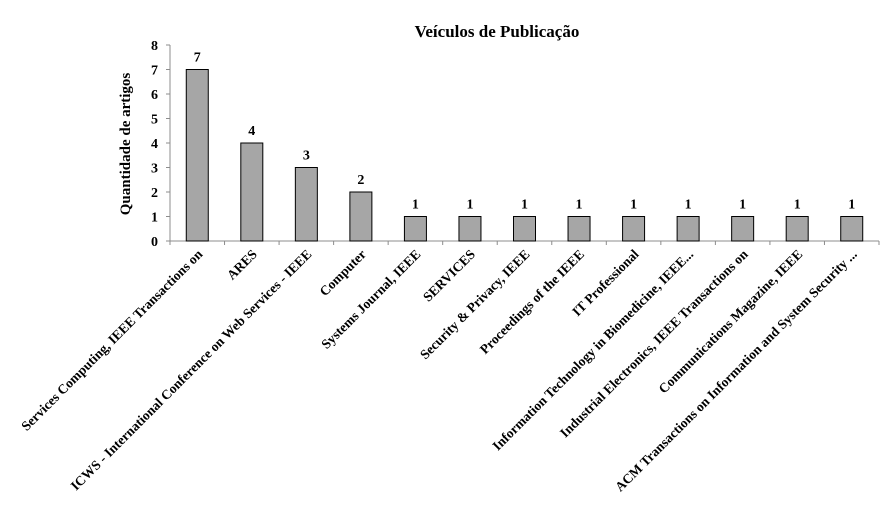  I want to click on y-axis-label: Quantidade de artigos, so click(126, 144).